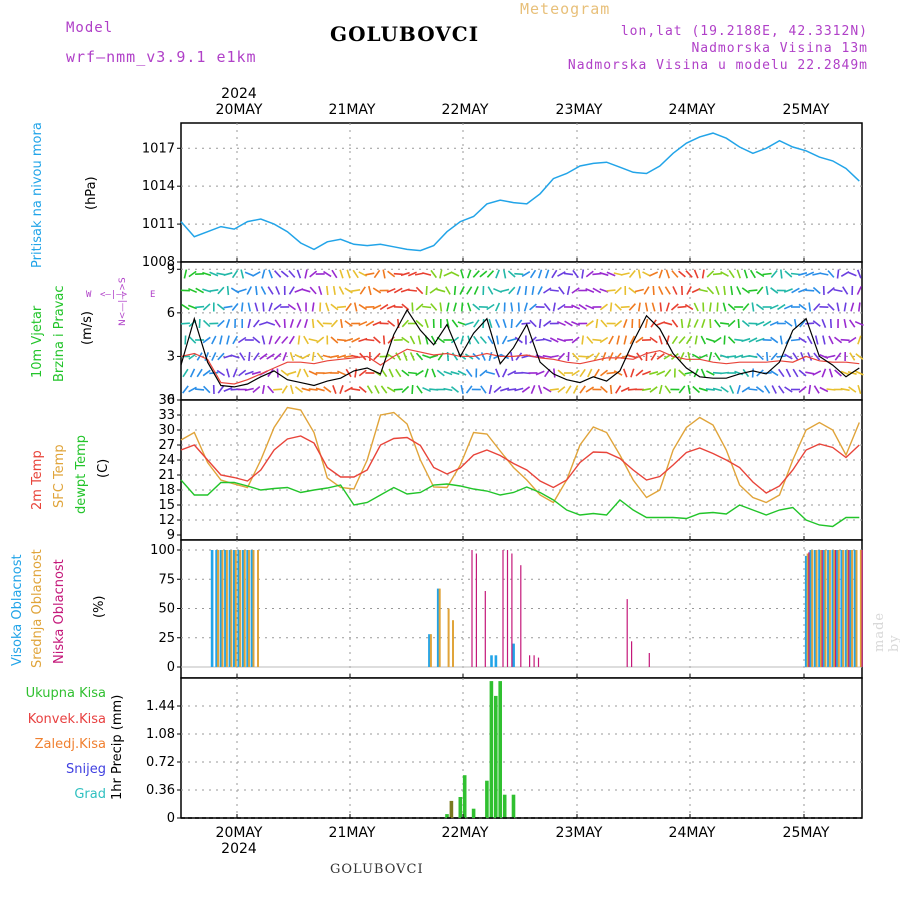 The image size is (900, 900). What do you see at coordinates (158, 224) in the screenshot?
I see `y-tick-label: 1011` at bounding box center [158, 224].